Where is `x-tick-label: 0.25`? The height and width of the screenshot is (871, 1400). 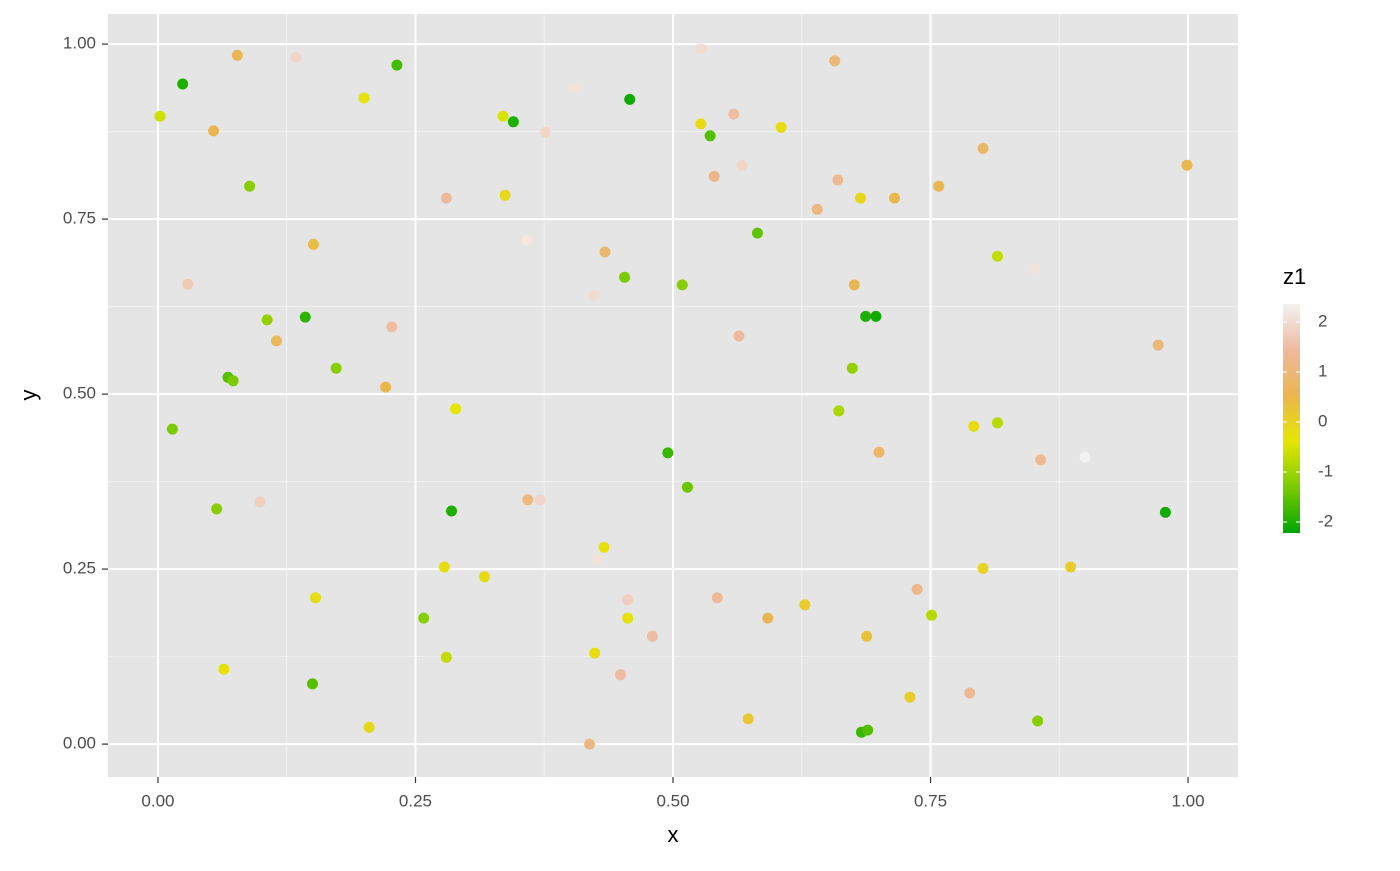
x-tick-label: 0.25 is located at coordinates (415, 800).